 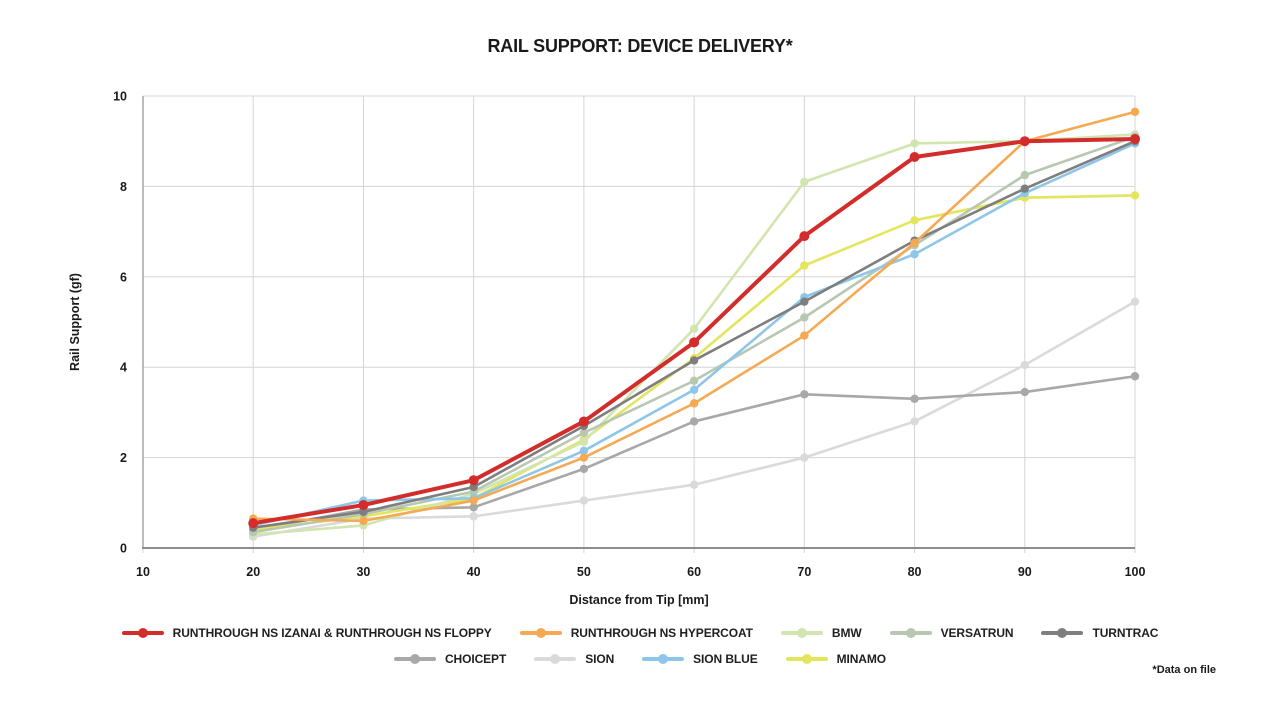 I want to click on legend-label: TURNTRAC, so click(x=1125, y=633).